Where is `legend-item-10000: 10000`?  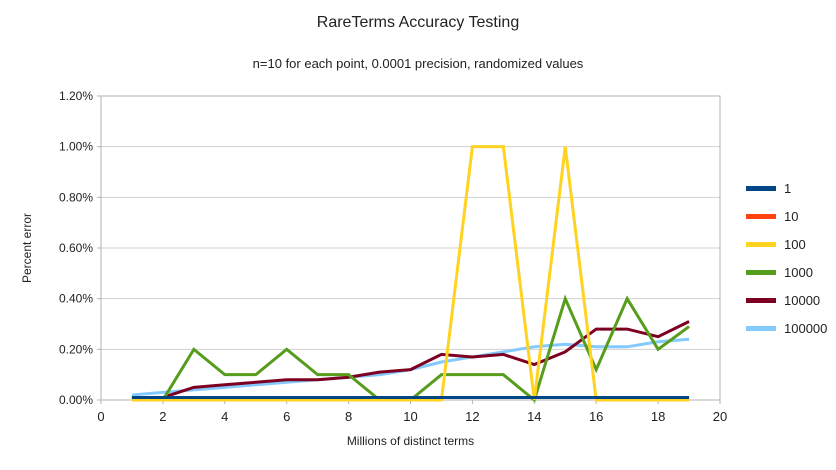 legend-item-10000: 10000 is located at coordinates (786, 300).